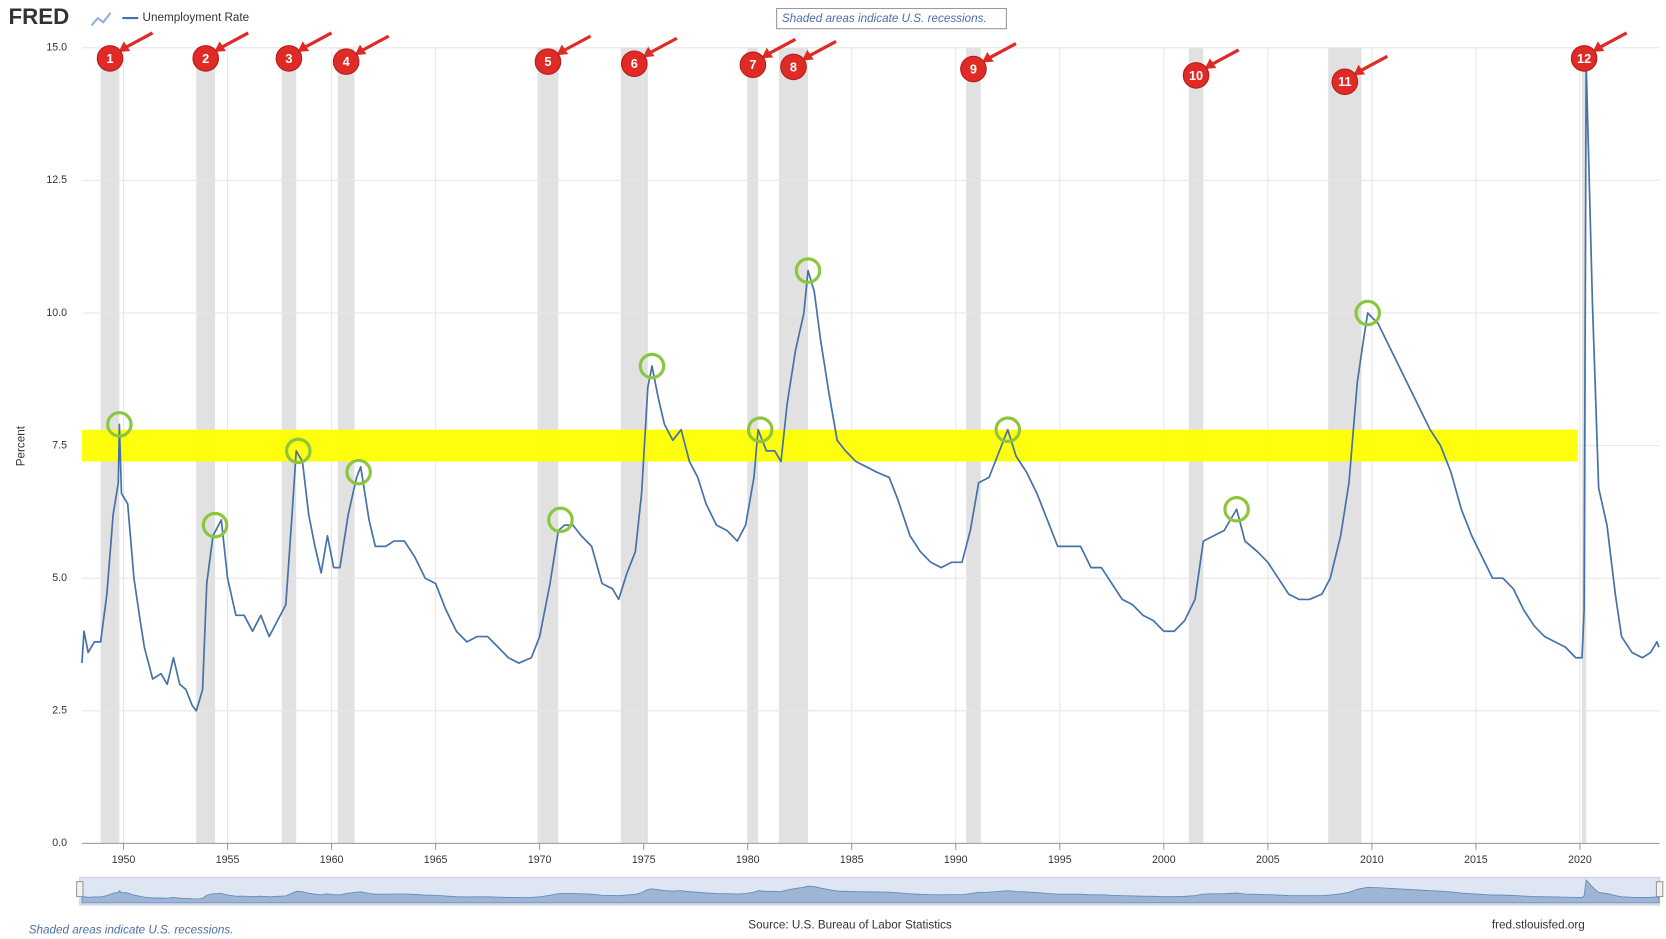  What do you see at coordinates (956, 860) in the screenshot?
I see `x-tick-label: 1990` at bounding box center [956, 860].